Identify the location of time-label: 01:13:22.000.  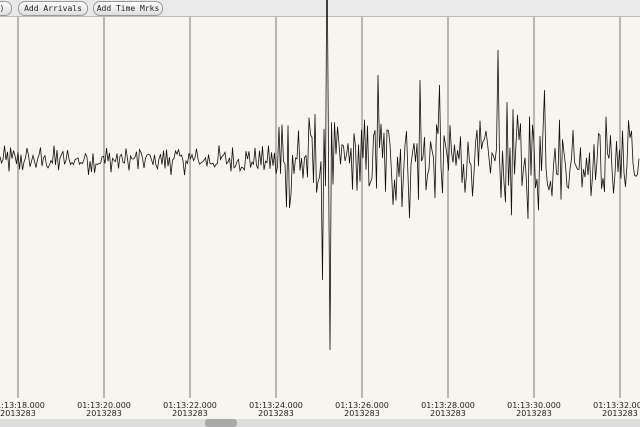
(190, 405).